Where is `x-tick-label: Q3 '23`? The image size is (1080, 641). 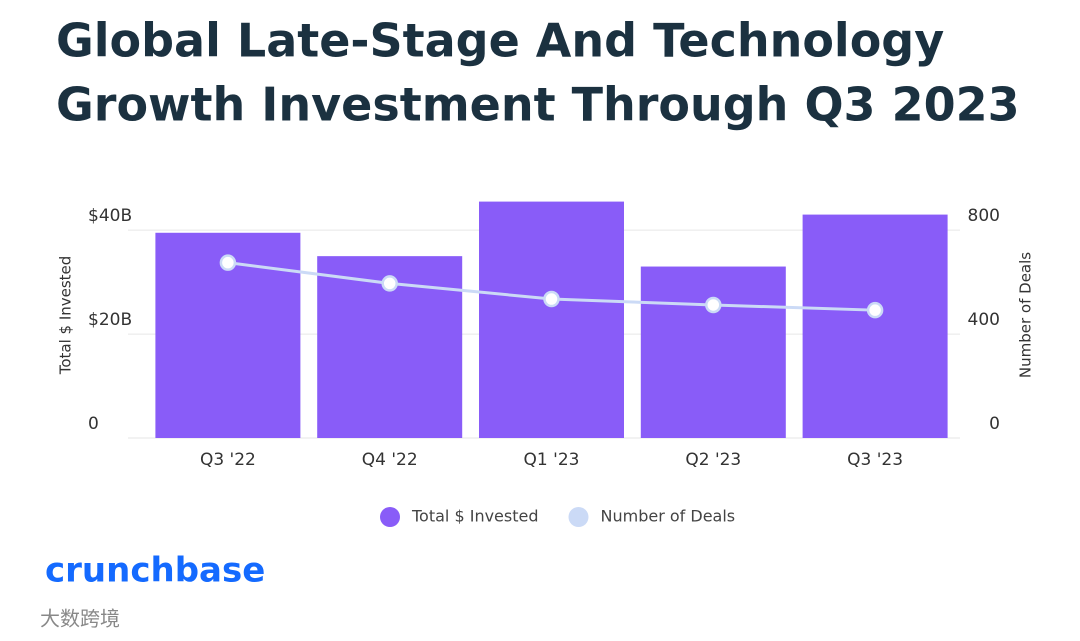
x-tick-label: Q3 '23 is located at coordinates (875, 460).